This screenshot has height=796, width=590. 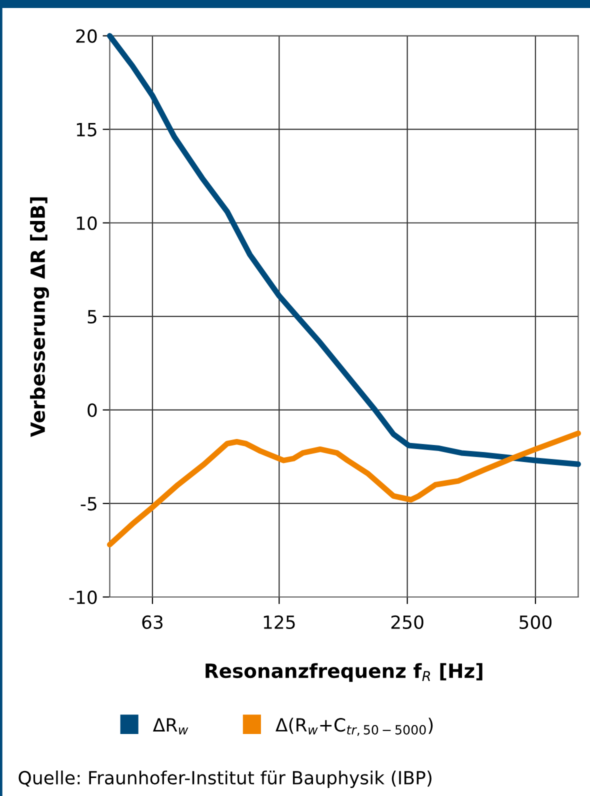 I want to click on y-tick-label: -10, so click(x=83, y=597).